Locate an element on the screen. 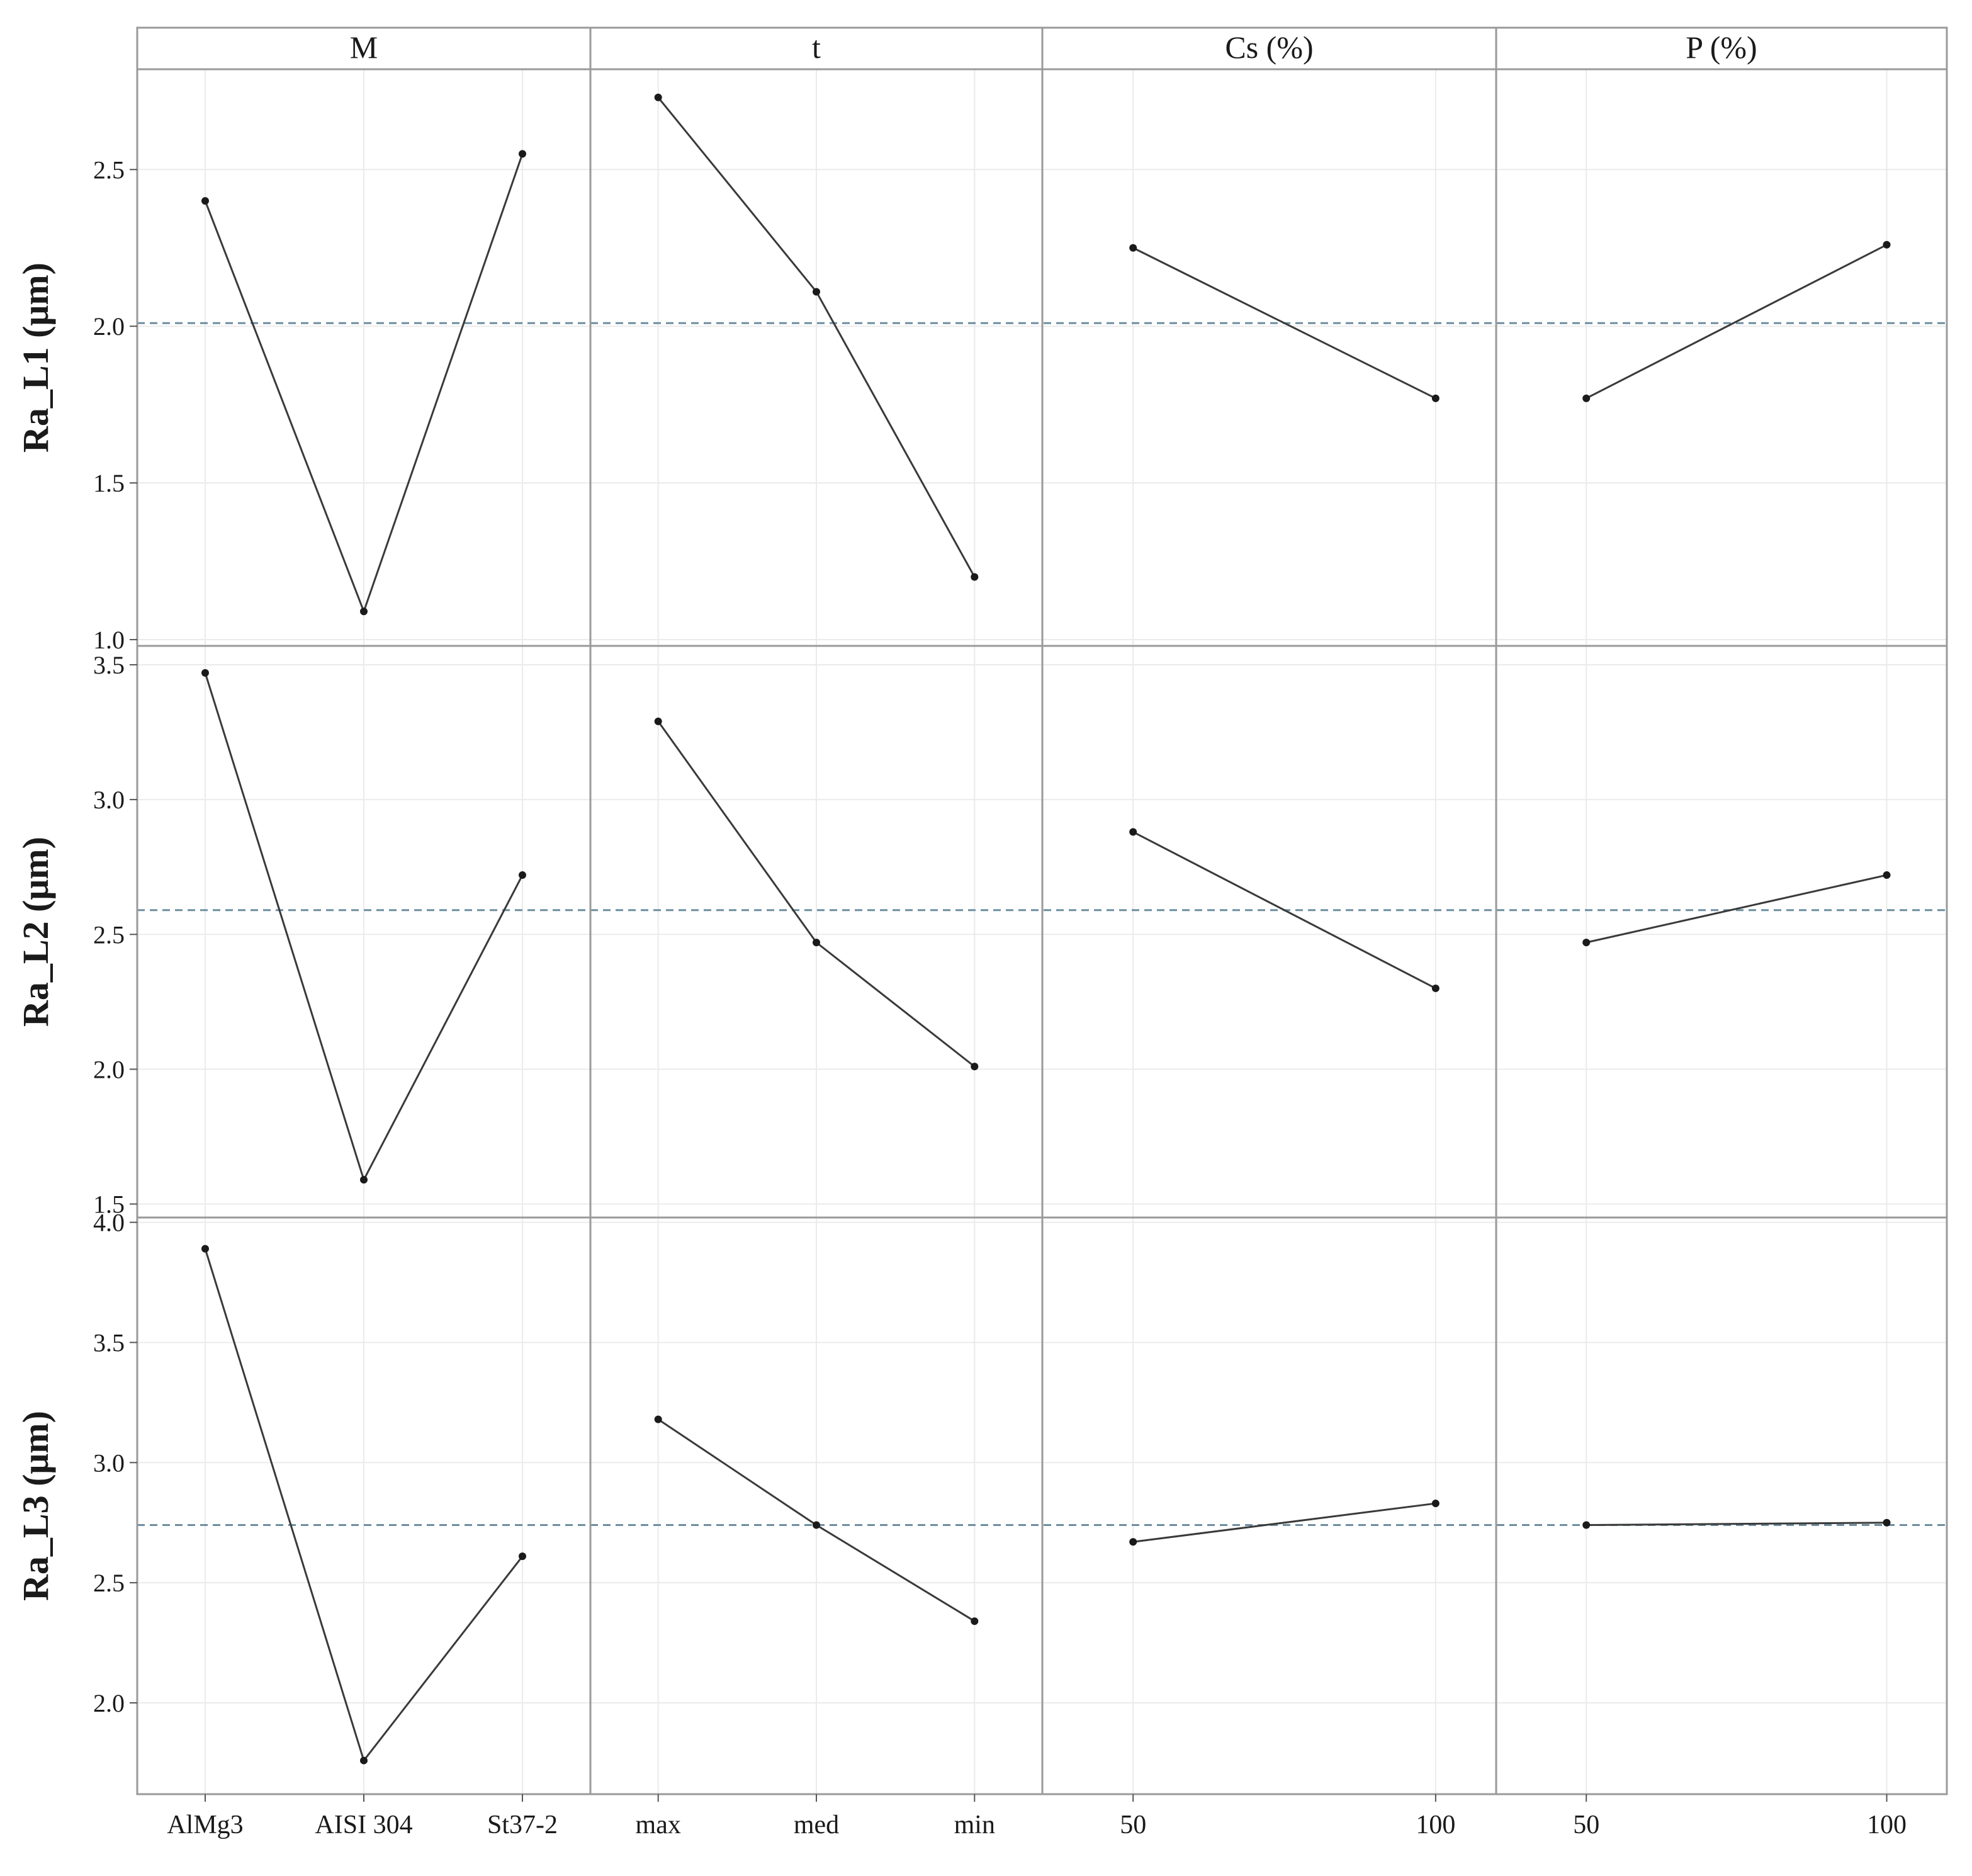  y-axis-title-row1: Ra_L1 (μm) is located at coordinates (35, 358).